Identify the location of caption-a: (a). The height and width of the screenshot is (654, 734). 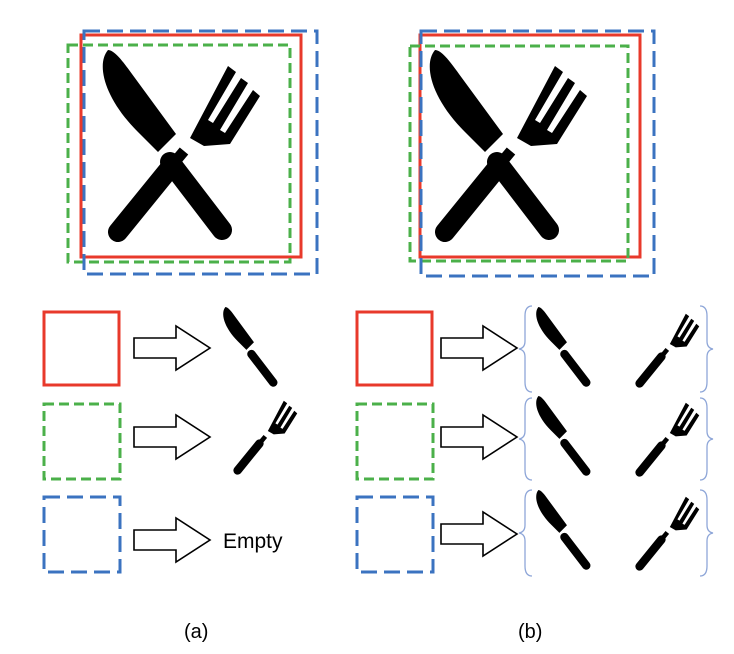
(196, 632).